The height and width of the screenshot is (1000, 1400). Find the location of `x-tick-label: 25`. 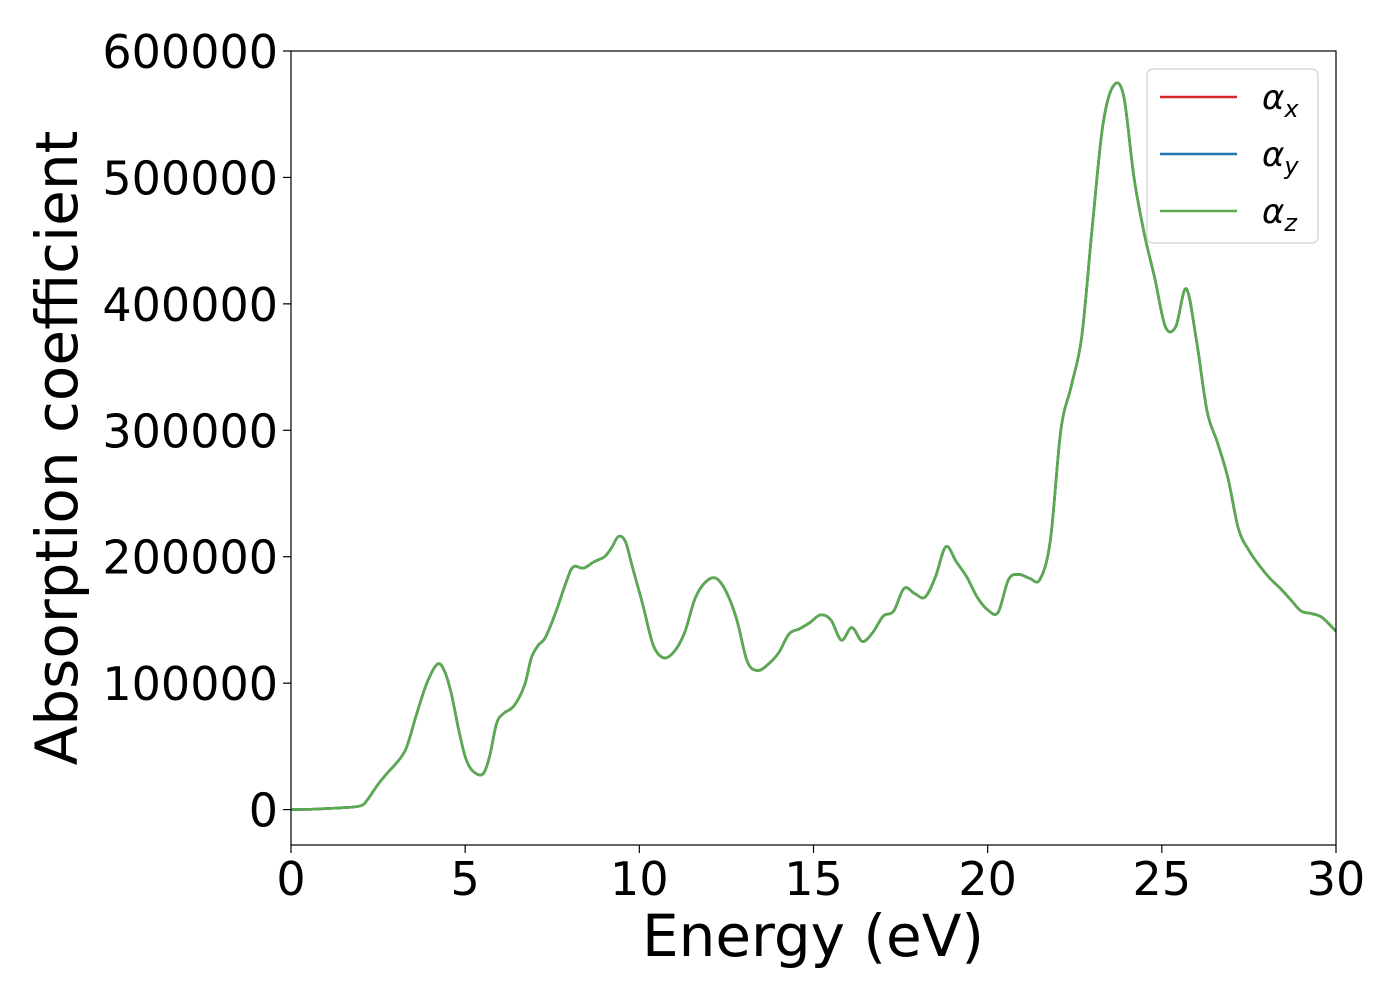

x-tick-label: 25 is located at coordinates (1162, 879).